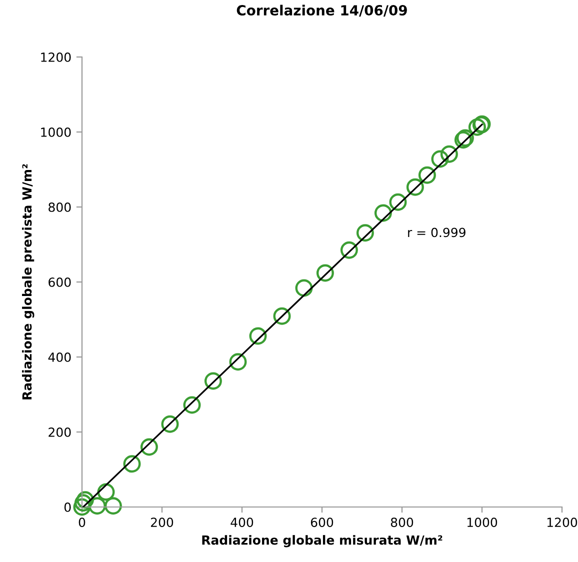 The image size is (578, 562). Describe the element at coordinates (56, 132) in the screenshot. I see `y-tick-label: 1000` at that location.